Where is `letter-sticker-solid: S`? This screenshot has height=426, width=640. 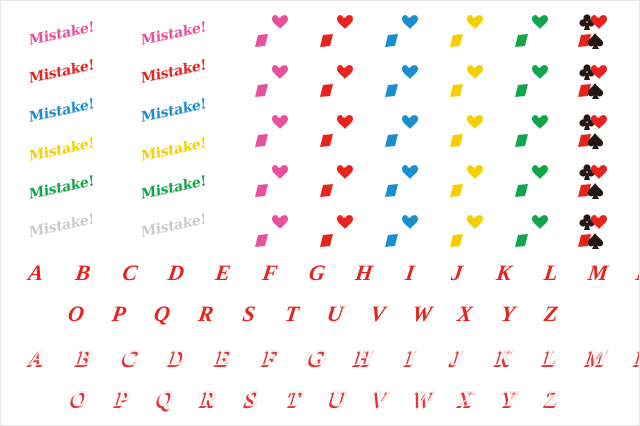 letter-sticker-solid: S is located at coordinates (248, 313).